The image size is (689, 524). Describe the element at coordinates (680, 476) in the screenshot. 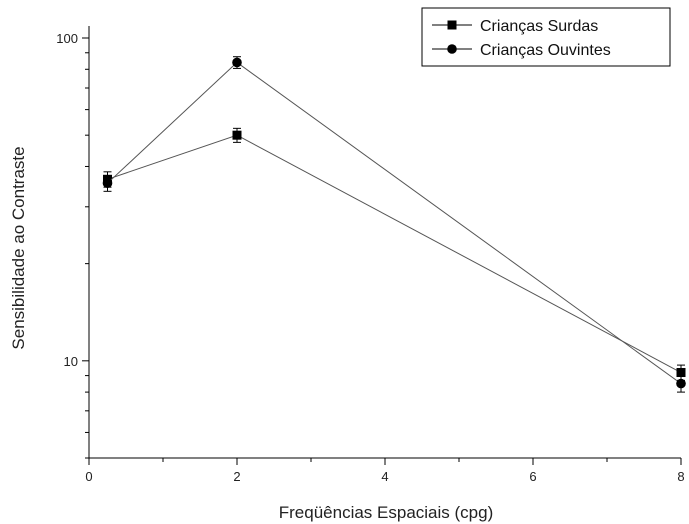

I see `x-tick-label: 8` at that location.